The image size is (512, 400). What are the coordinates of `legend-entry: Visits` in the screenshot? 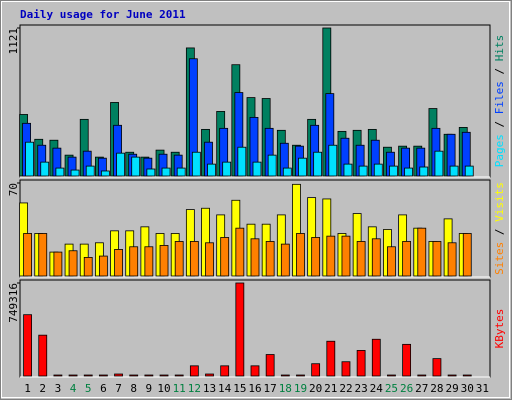 It's located at (499, 202).